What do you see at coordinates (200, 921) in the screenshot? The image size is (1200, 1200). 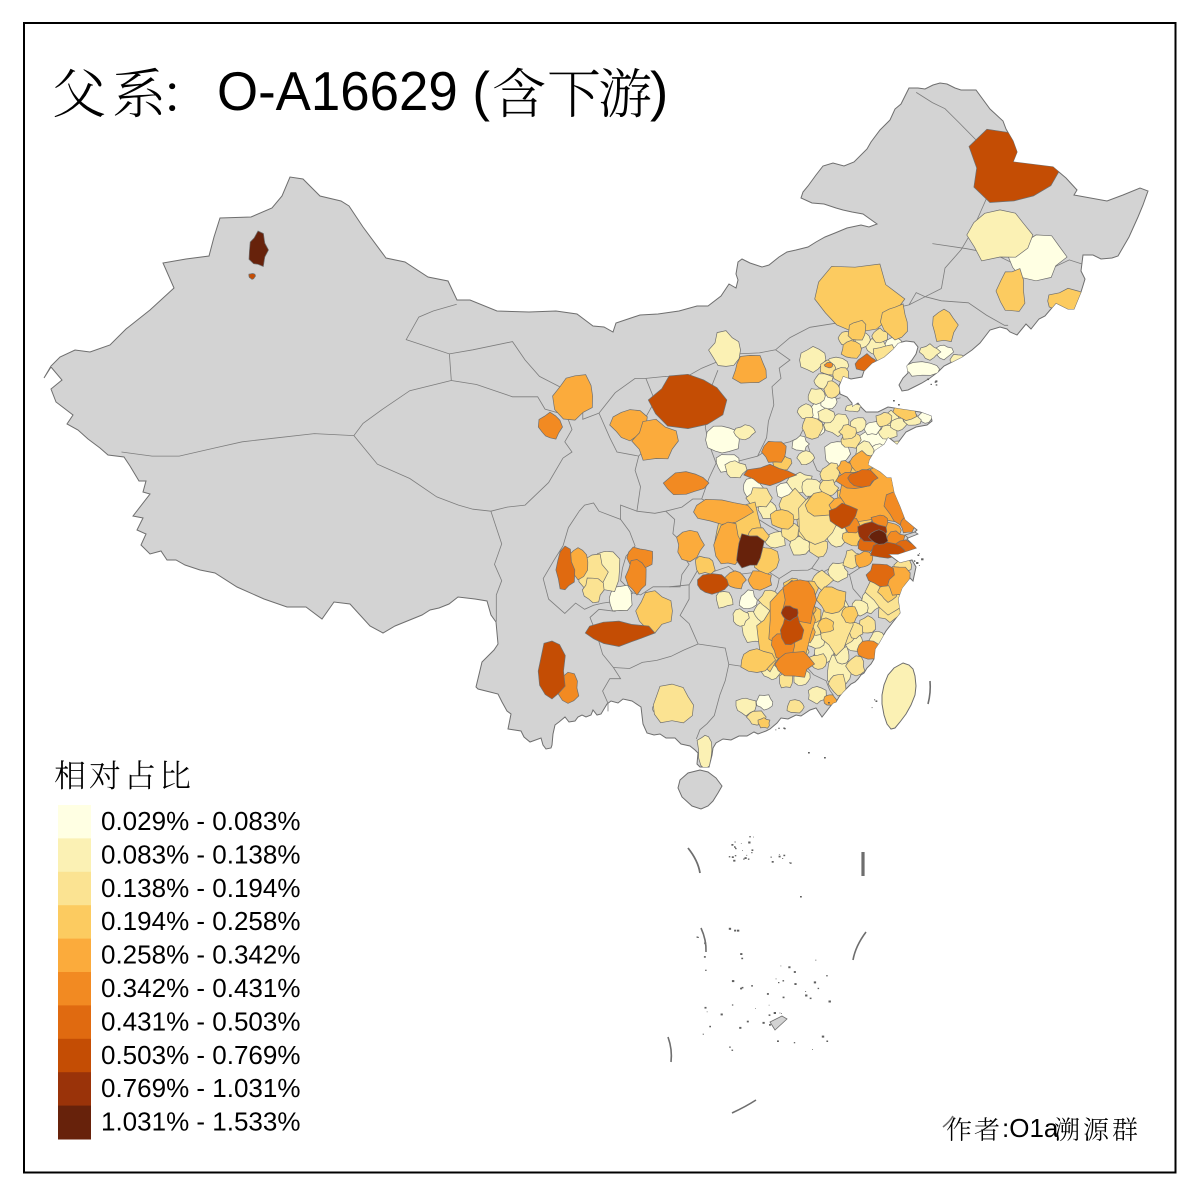 I see `svg-text: 0.194% - 0.258%` at bounding box center [200, 921].